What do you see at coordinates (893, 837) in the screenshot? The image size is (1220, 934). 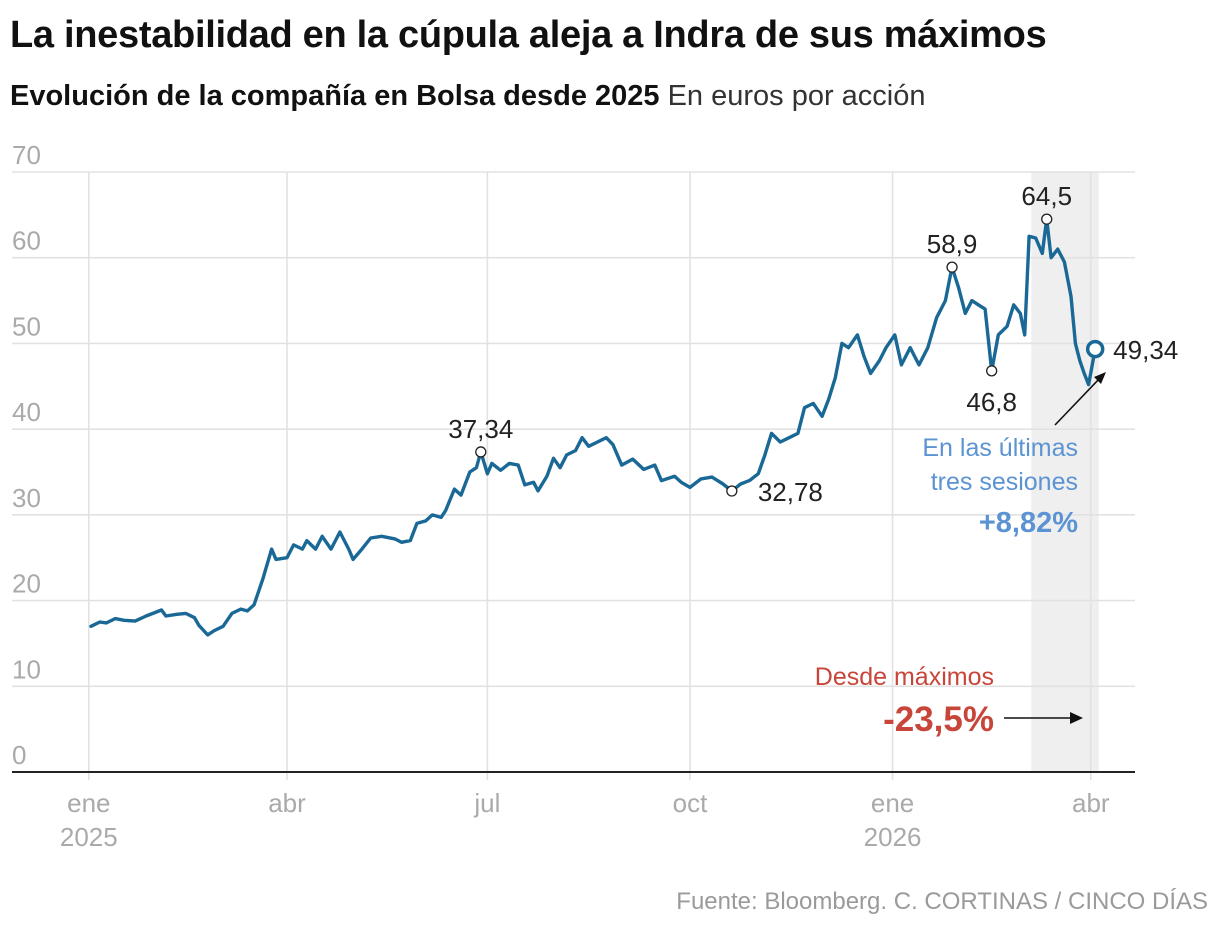 I see `x-tick-year: 2026` at bounding box center [893, 837].